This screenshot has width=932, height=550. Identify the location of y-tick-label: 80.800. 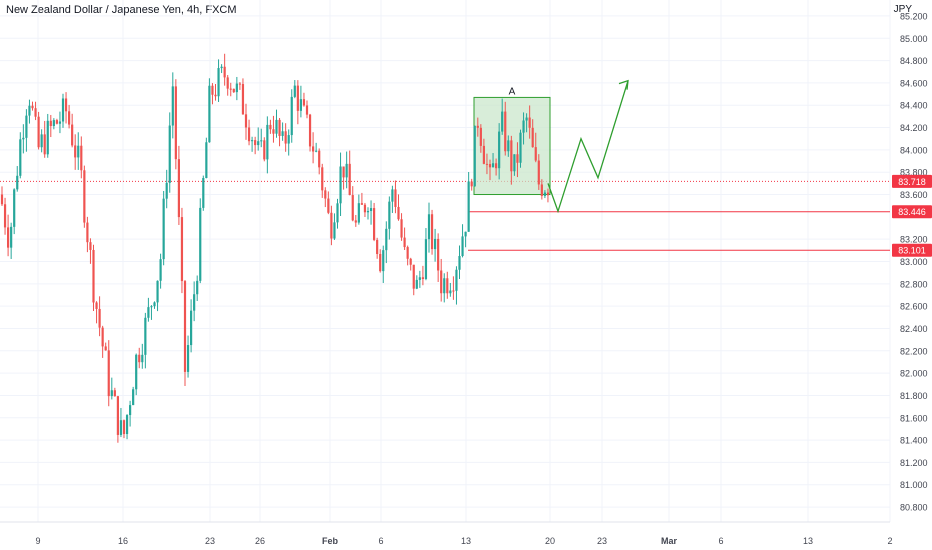
(914, 508).